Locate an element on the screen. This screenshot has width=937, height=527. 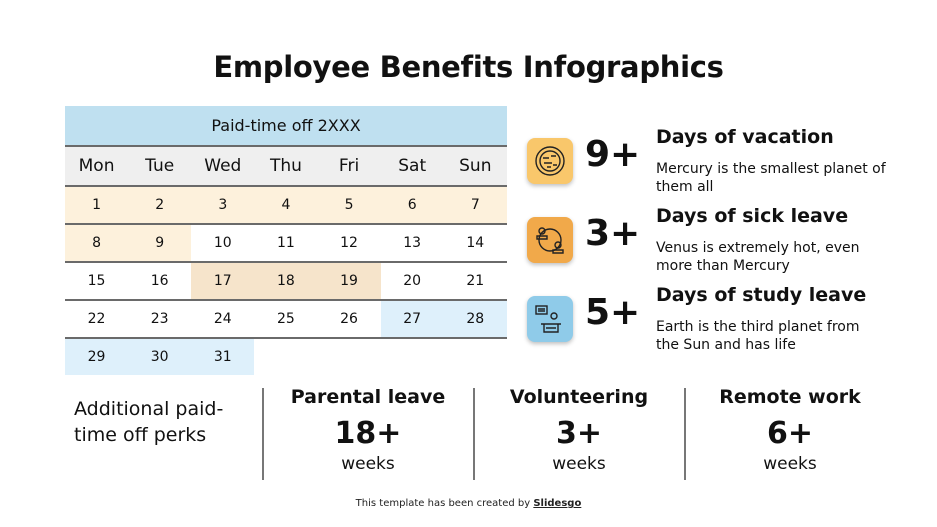
planet-icon is located at coordinates (550, 161).